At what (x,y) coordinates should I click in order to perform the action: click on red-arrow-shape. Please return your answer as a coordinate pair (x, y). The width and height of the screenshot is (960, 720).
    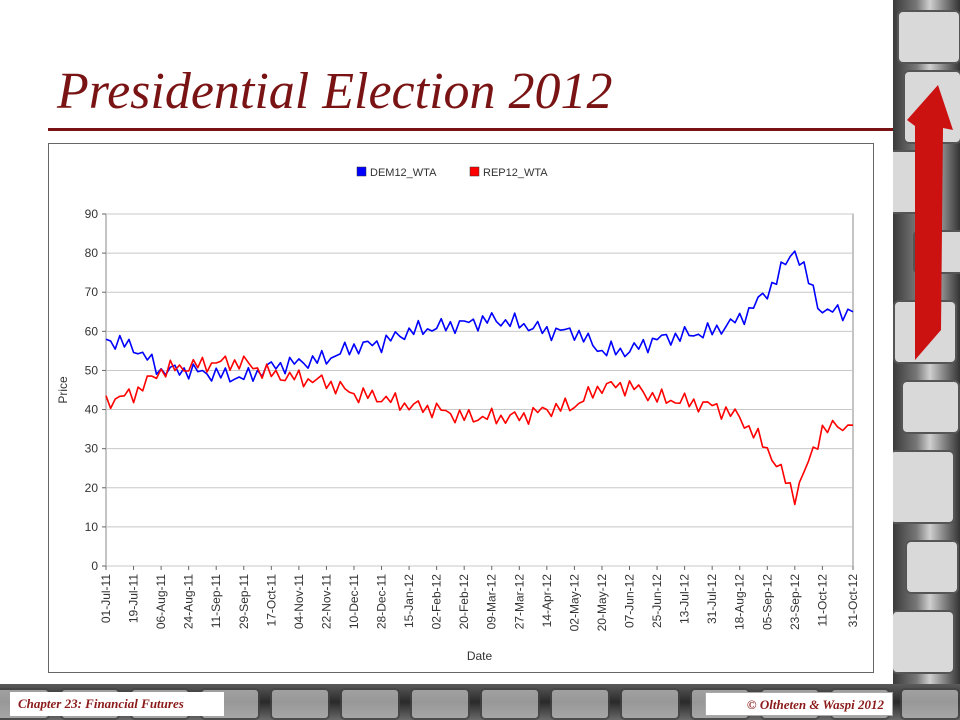
    Looking at the image, I should click on (930, 222).